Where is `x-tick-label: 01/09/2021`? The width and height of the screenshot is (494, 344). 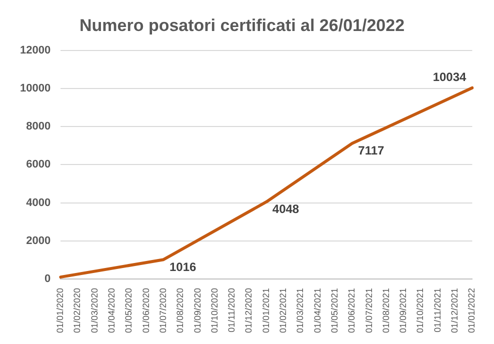
x-tick-label: 01/09/2021 is located at coordinates (403, 311).